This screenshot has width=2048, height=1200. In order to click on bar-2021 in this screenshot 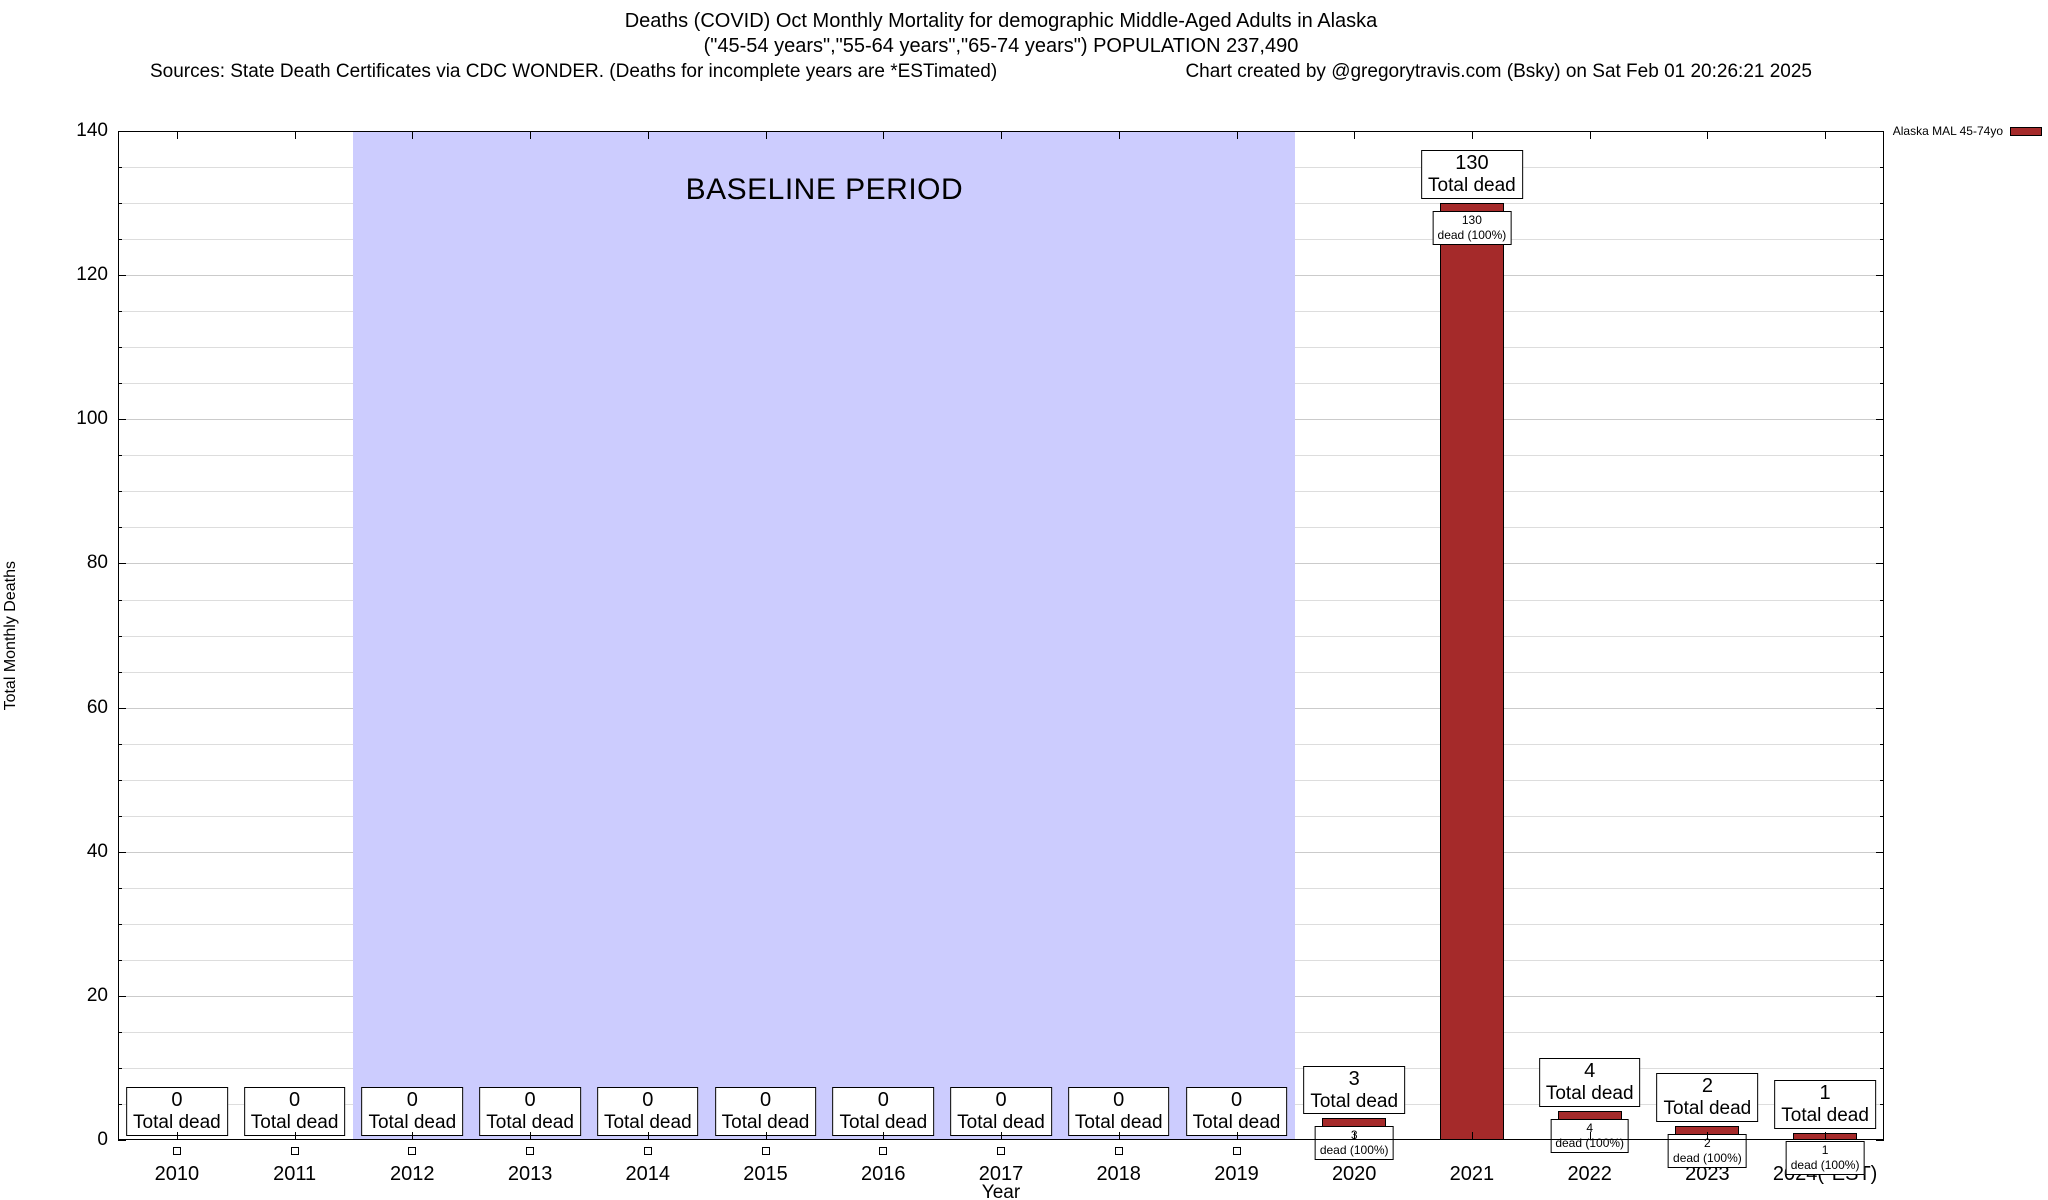, I will do `click(1471, 671)`.